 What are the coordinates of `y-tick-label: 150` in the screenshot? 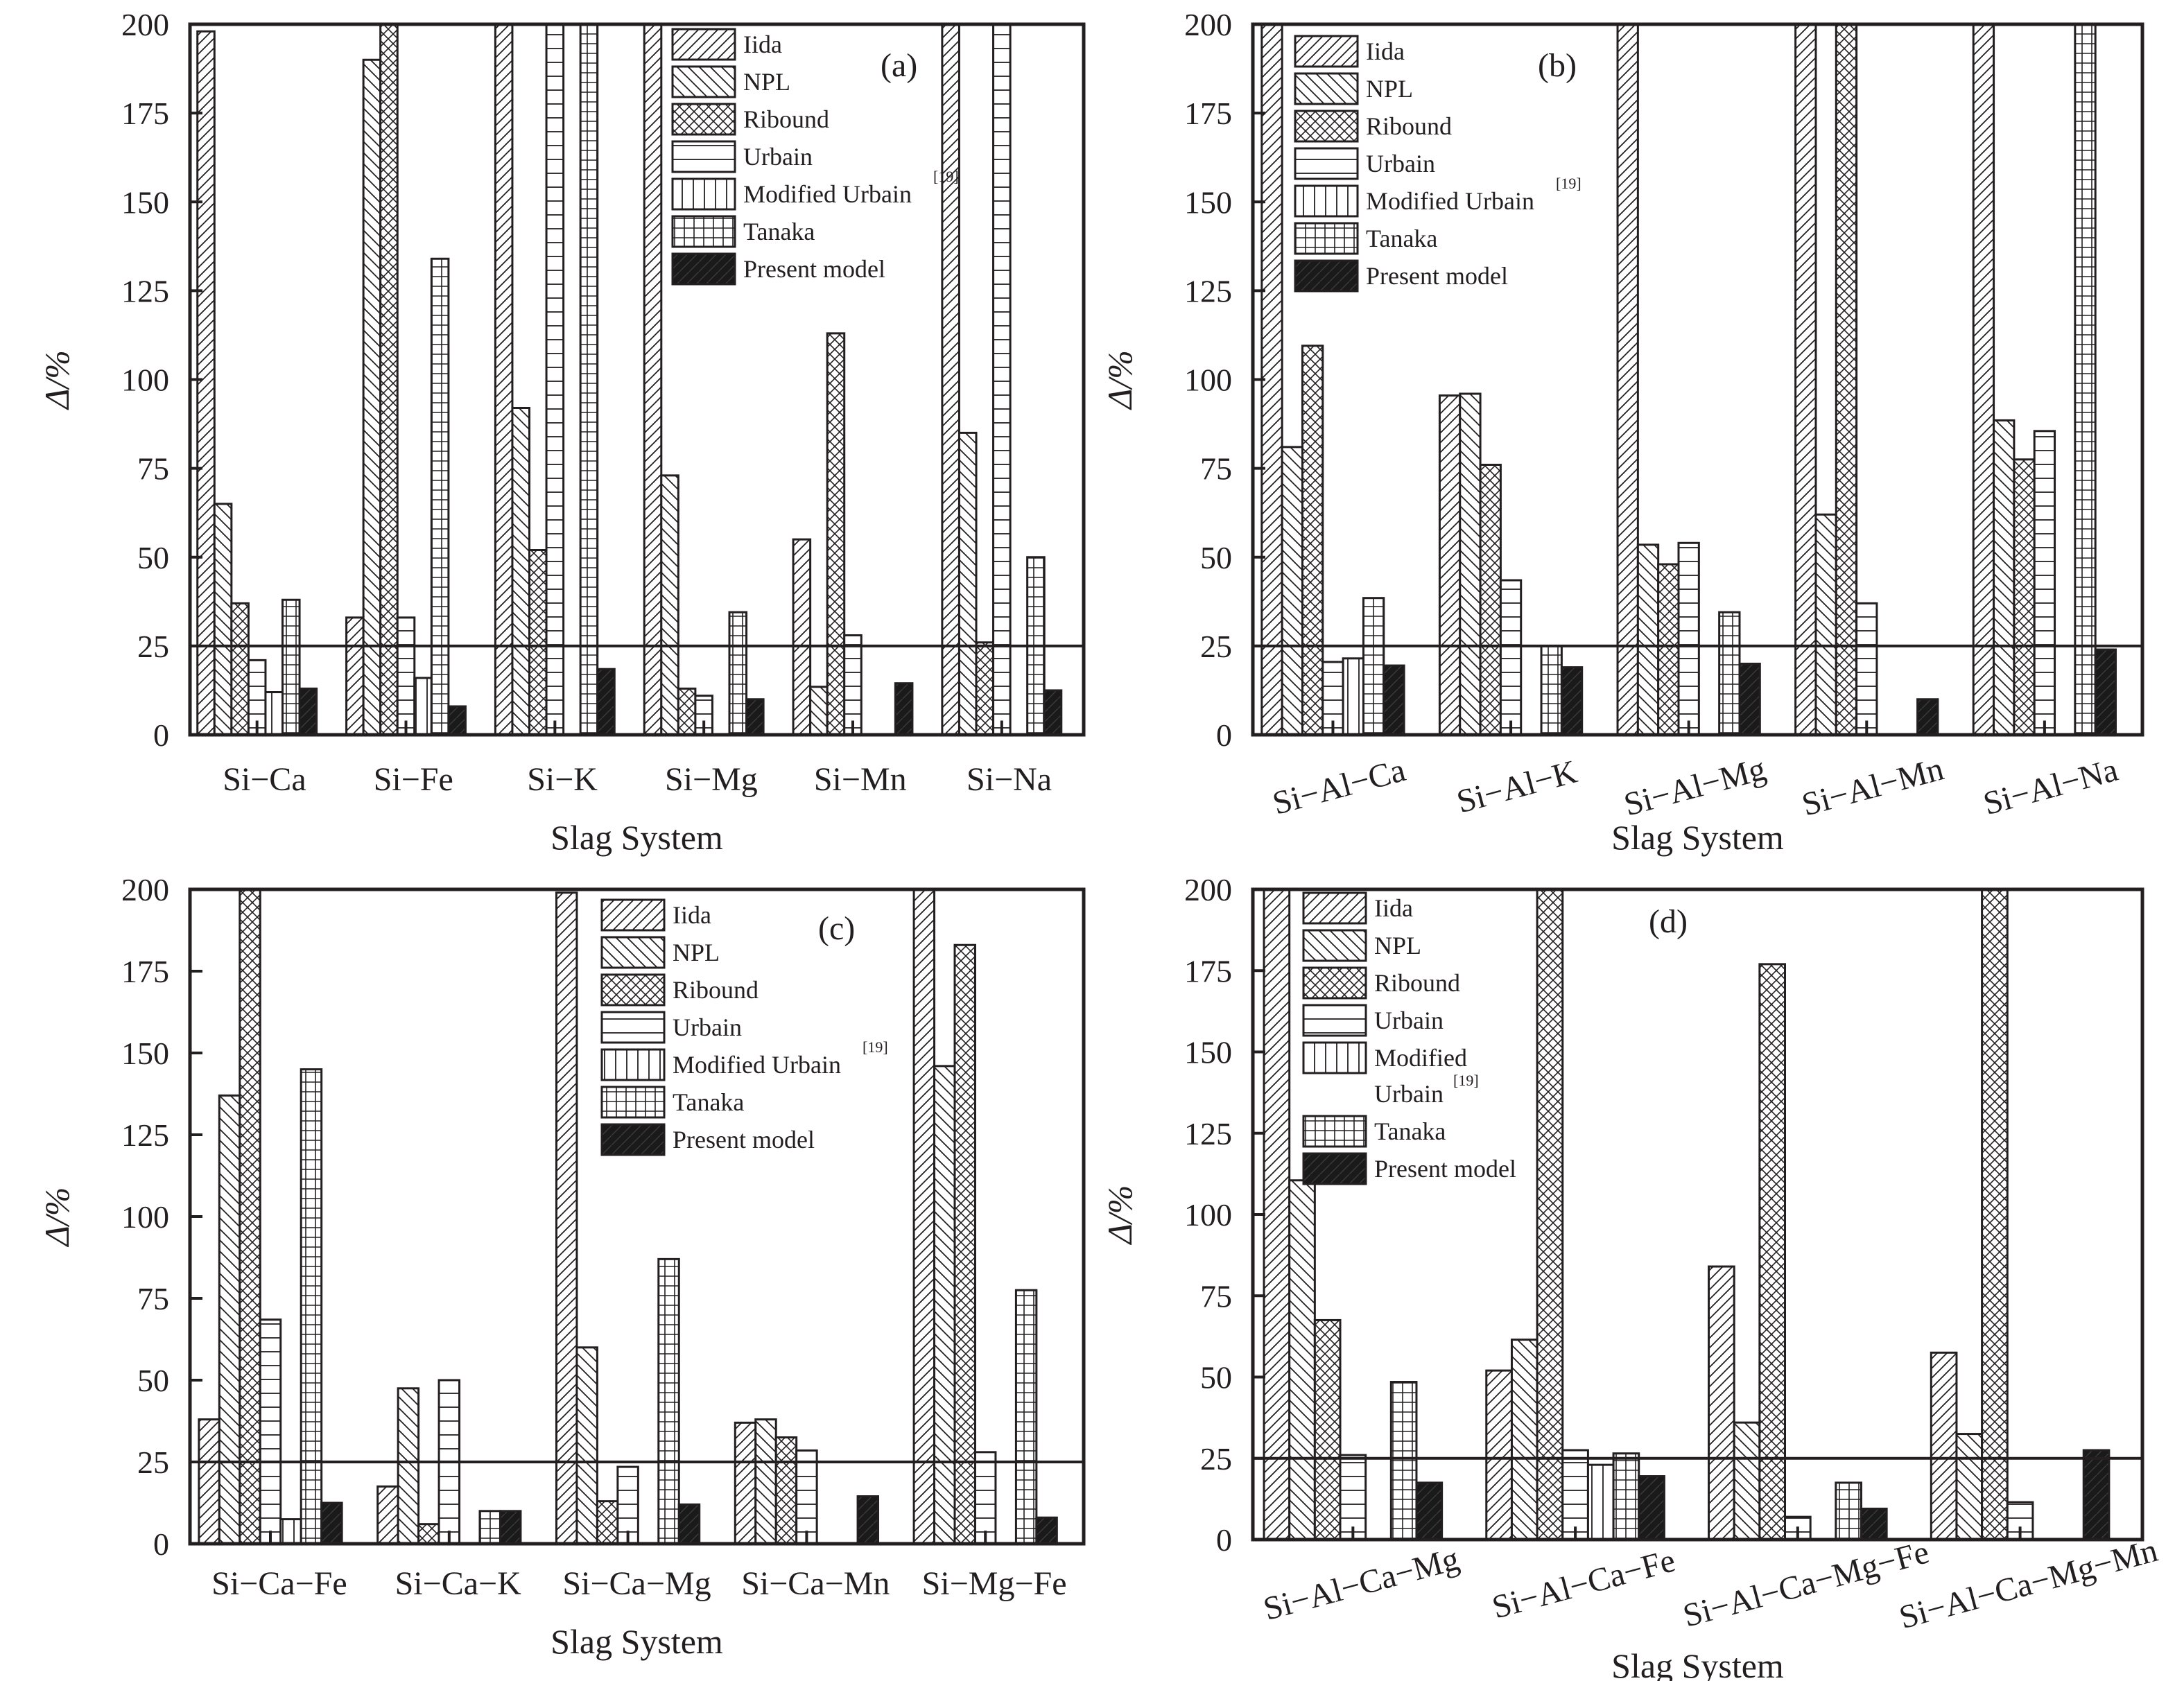 It's located at (1208, 1052).